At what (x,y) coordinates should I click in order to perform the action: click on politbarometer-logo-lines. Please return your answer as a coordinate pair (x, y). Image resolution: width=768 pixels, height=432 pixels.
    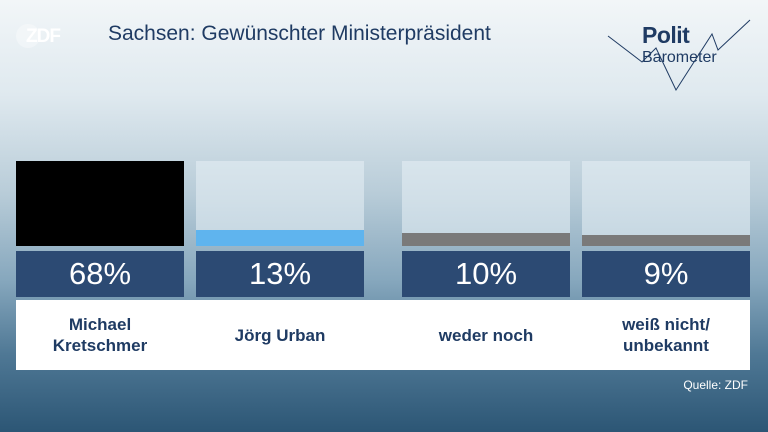
    Looking at the image, I should click on (679, 55).